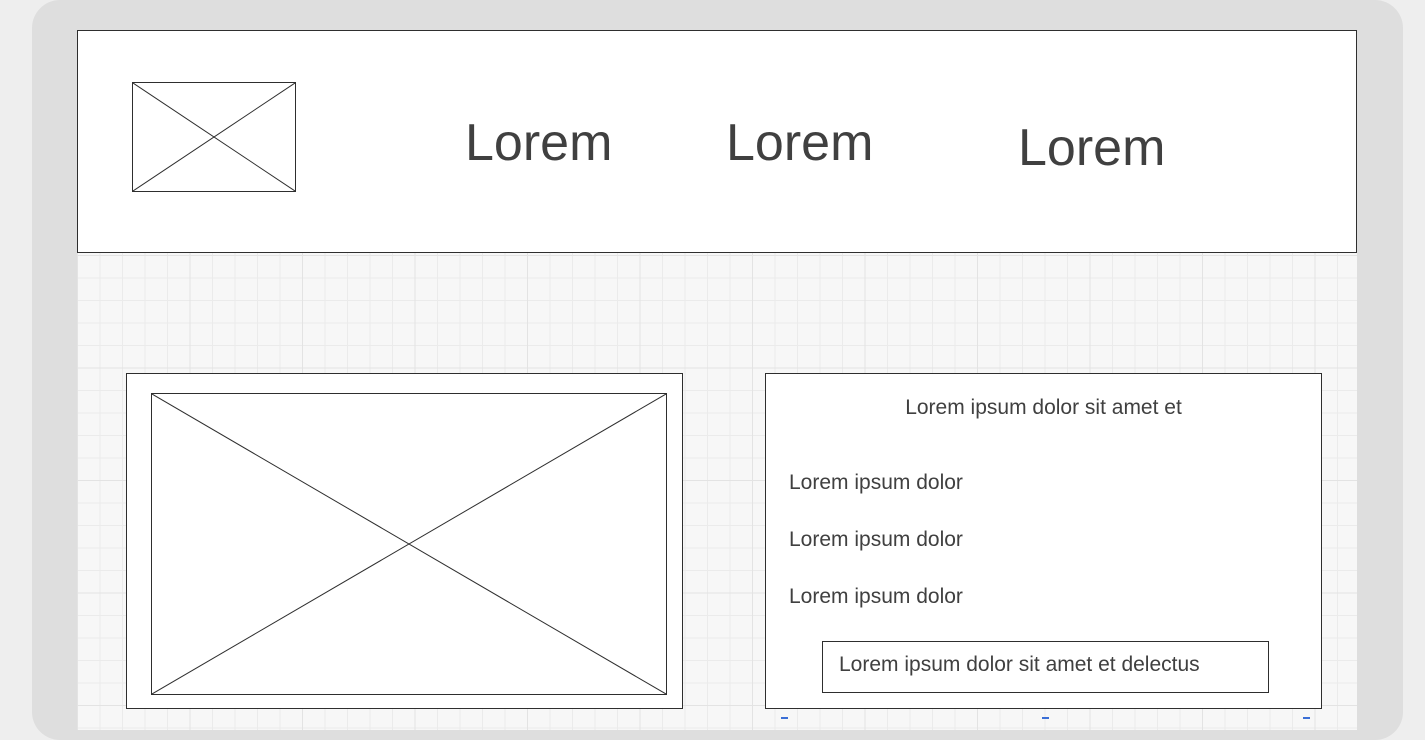  Describe the element at coordinates (539, 143) in the screenshot. I see `nav-link-1: Lorem` at that location.